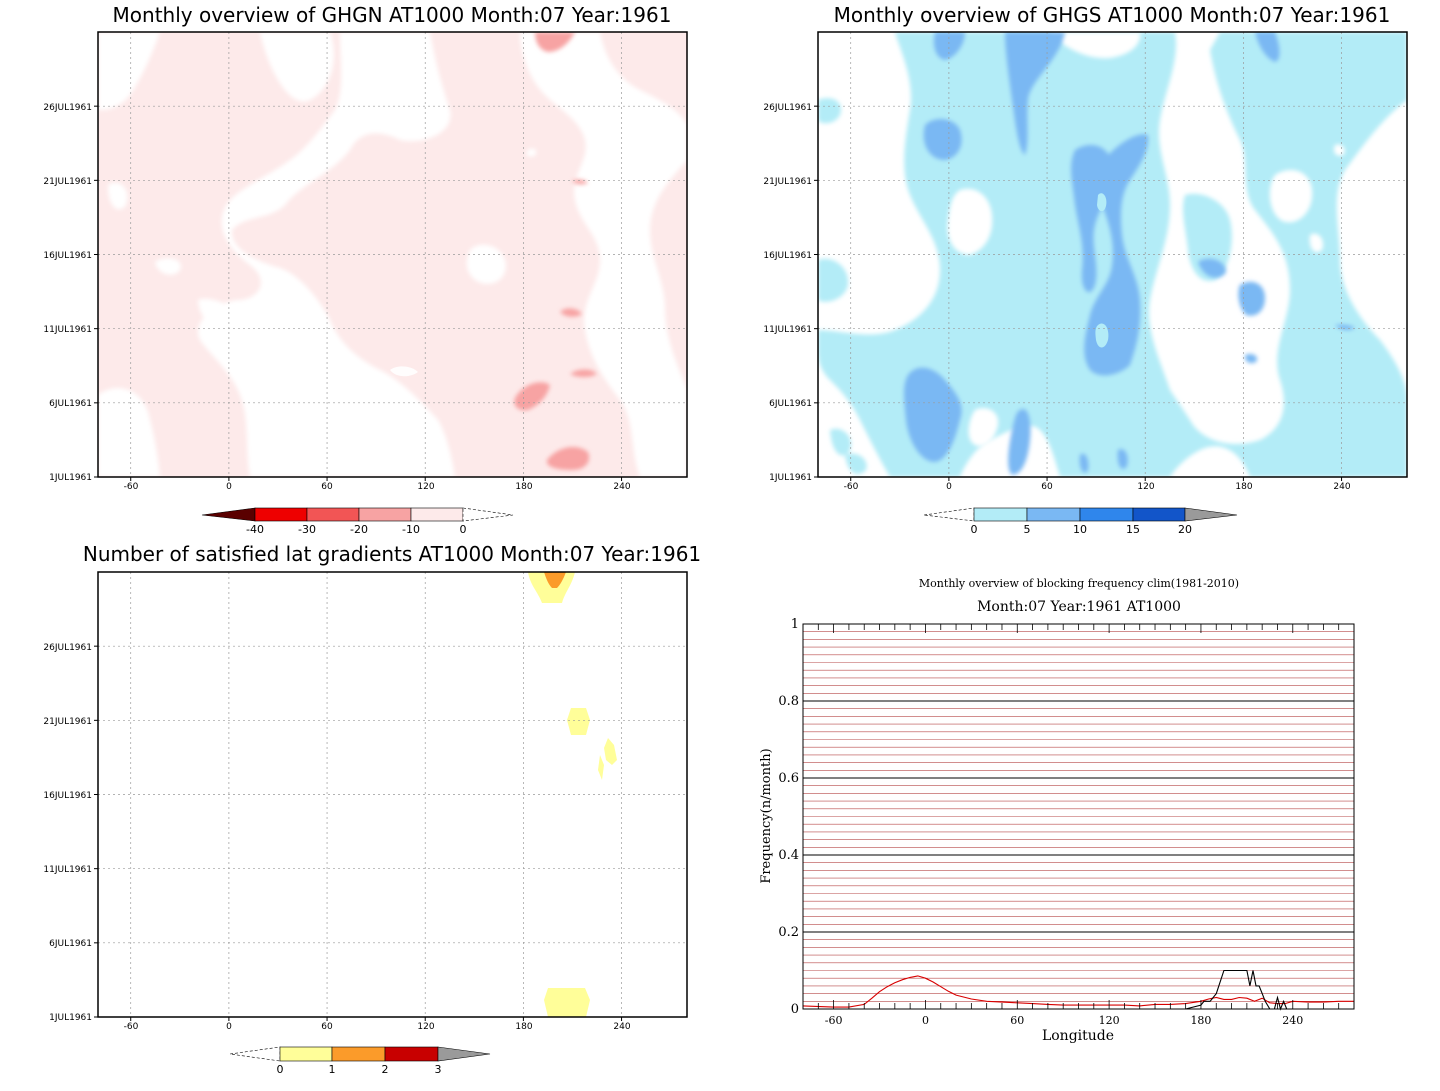 Image resolution: width=1440 pixels, height=1091 pixels. Describe the element at coordinates (377, 487) in the screenshot. I see `panel-ghgn-xticks: -60 0 60 120 180 240` at that location.